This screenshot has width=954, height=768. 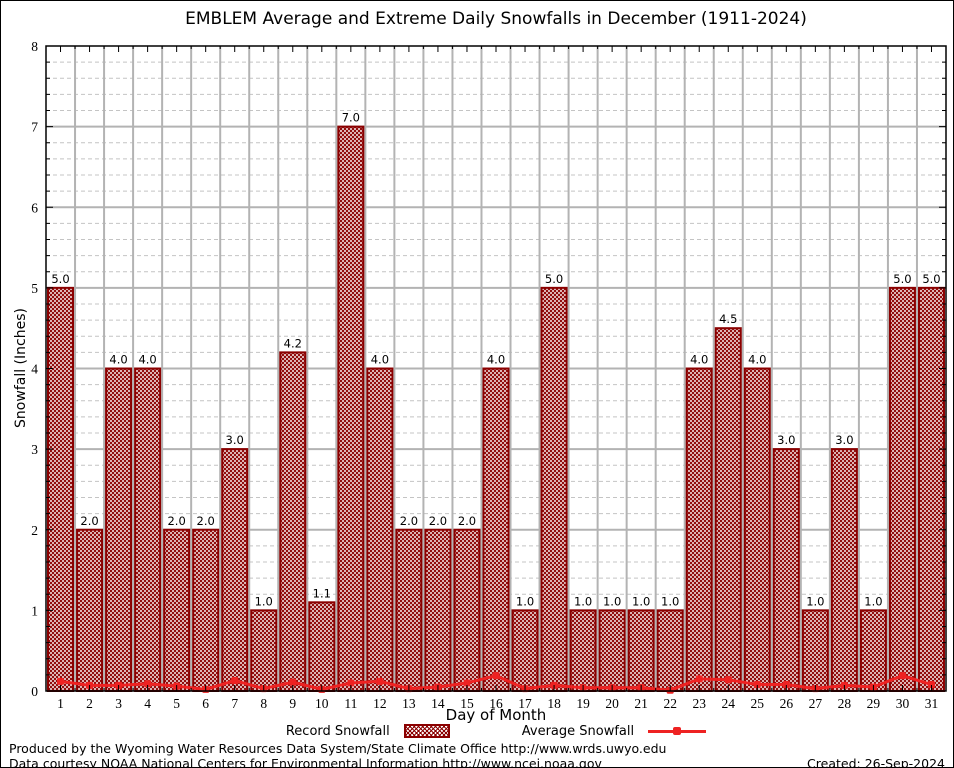 What do you see at coordinates (728, 319) in the screenshot?
I see `bar-value-label: 4.5` at bounding box center [728, 319].